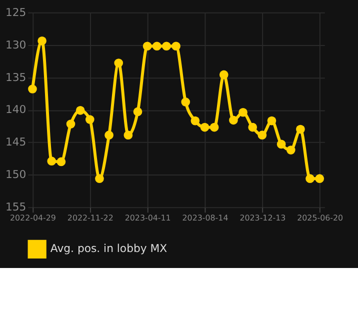 This screenshot has width=358, height=334. Describe the element at coordinates (15, 175) in the screenshot. I see `y-tick-label: 150` at that location.